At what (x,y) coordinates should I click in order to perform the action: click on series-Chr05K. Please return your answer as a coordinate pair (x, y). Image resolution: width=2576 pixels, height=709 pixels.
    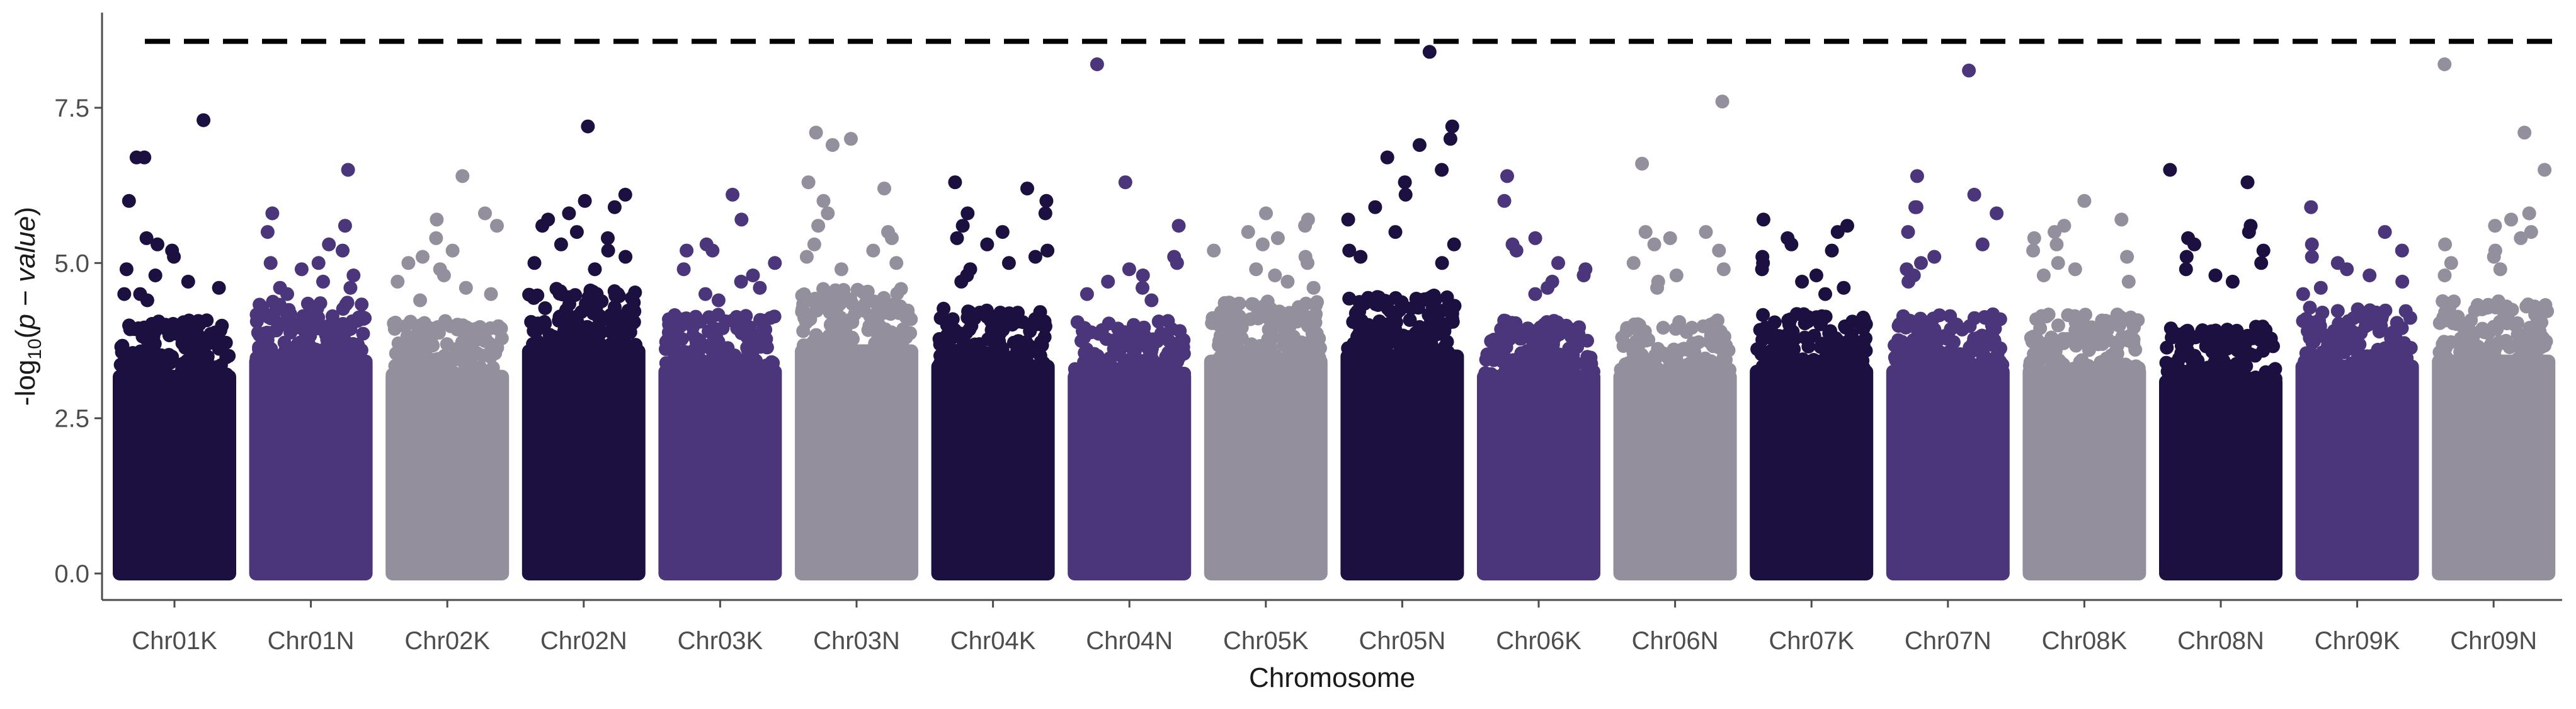
    Looking at the image, I should click on (1266, 393).